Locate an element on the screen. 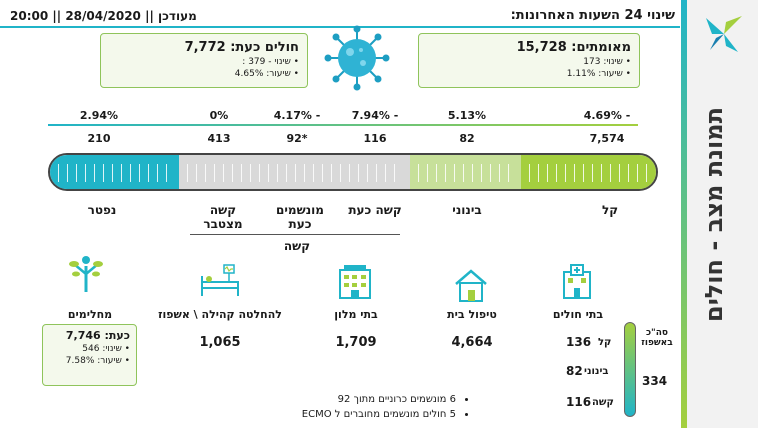 This screenshot has width=758, height=428. count-moderate: 82 is located at coordinates (467, 138).